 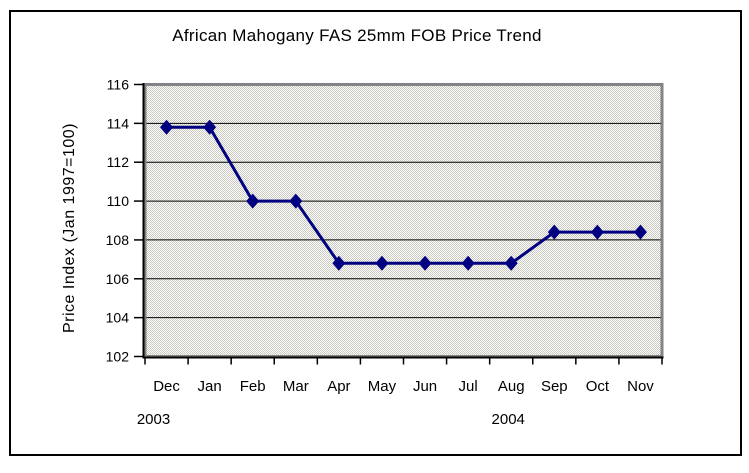 What do you see at coordinates (468, 386) in the screenshot?
I see `x-tick-label: Jul` at bounding box center [468, 386].